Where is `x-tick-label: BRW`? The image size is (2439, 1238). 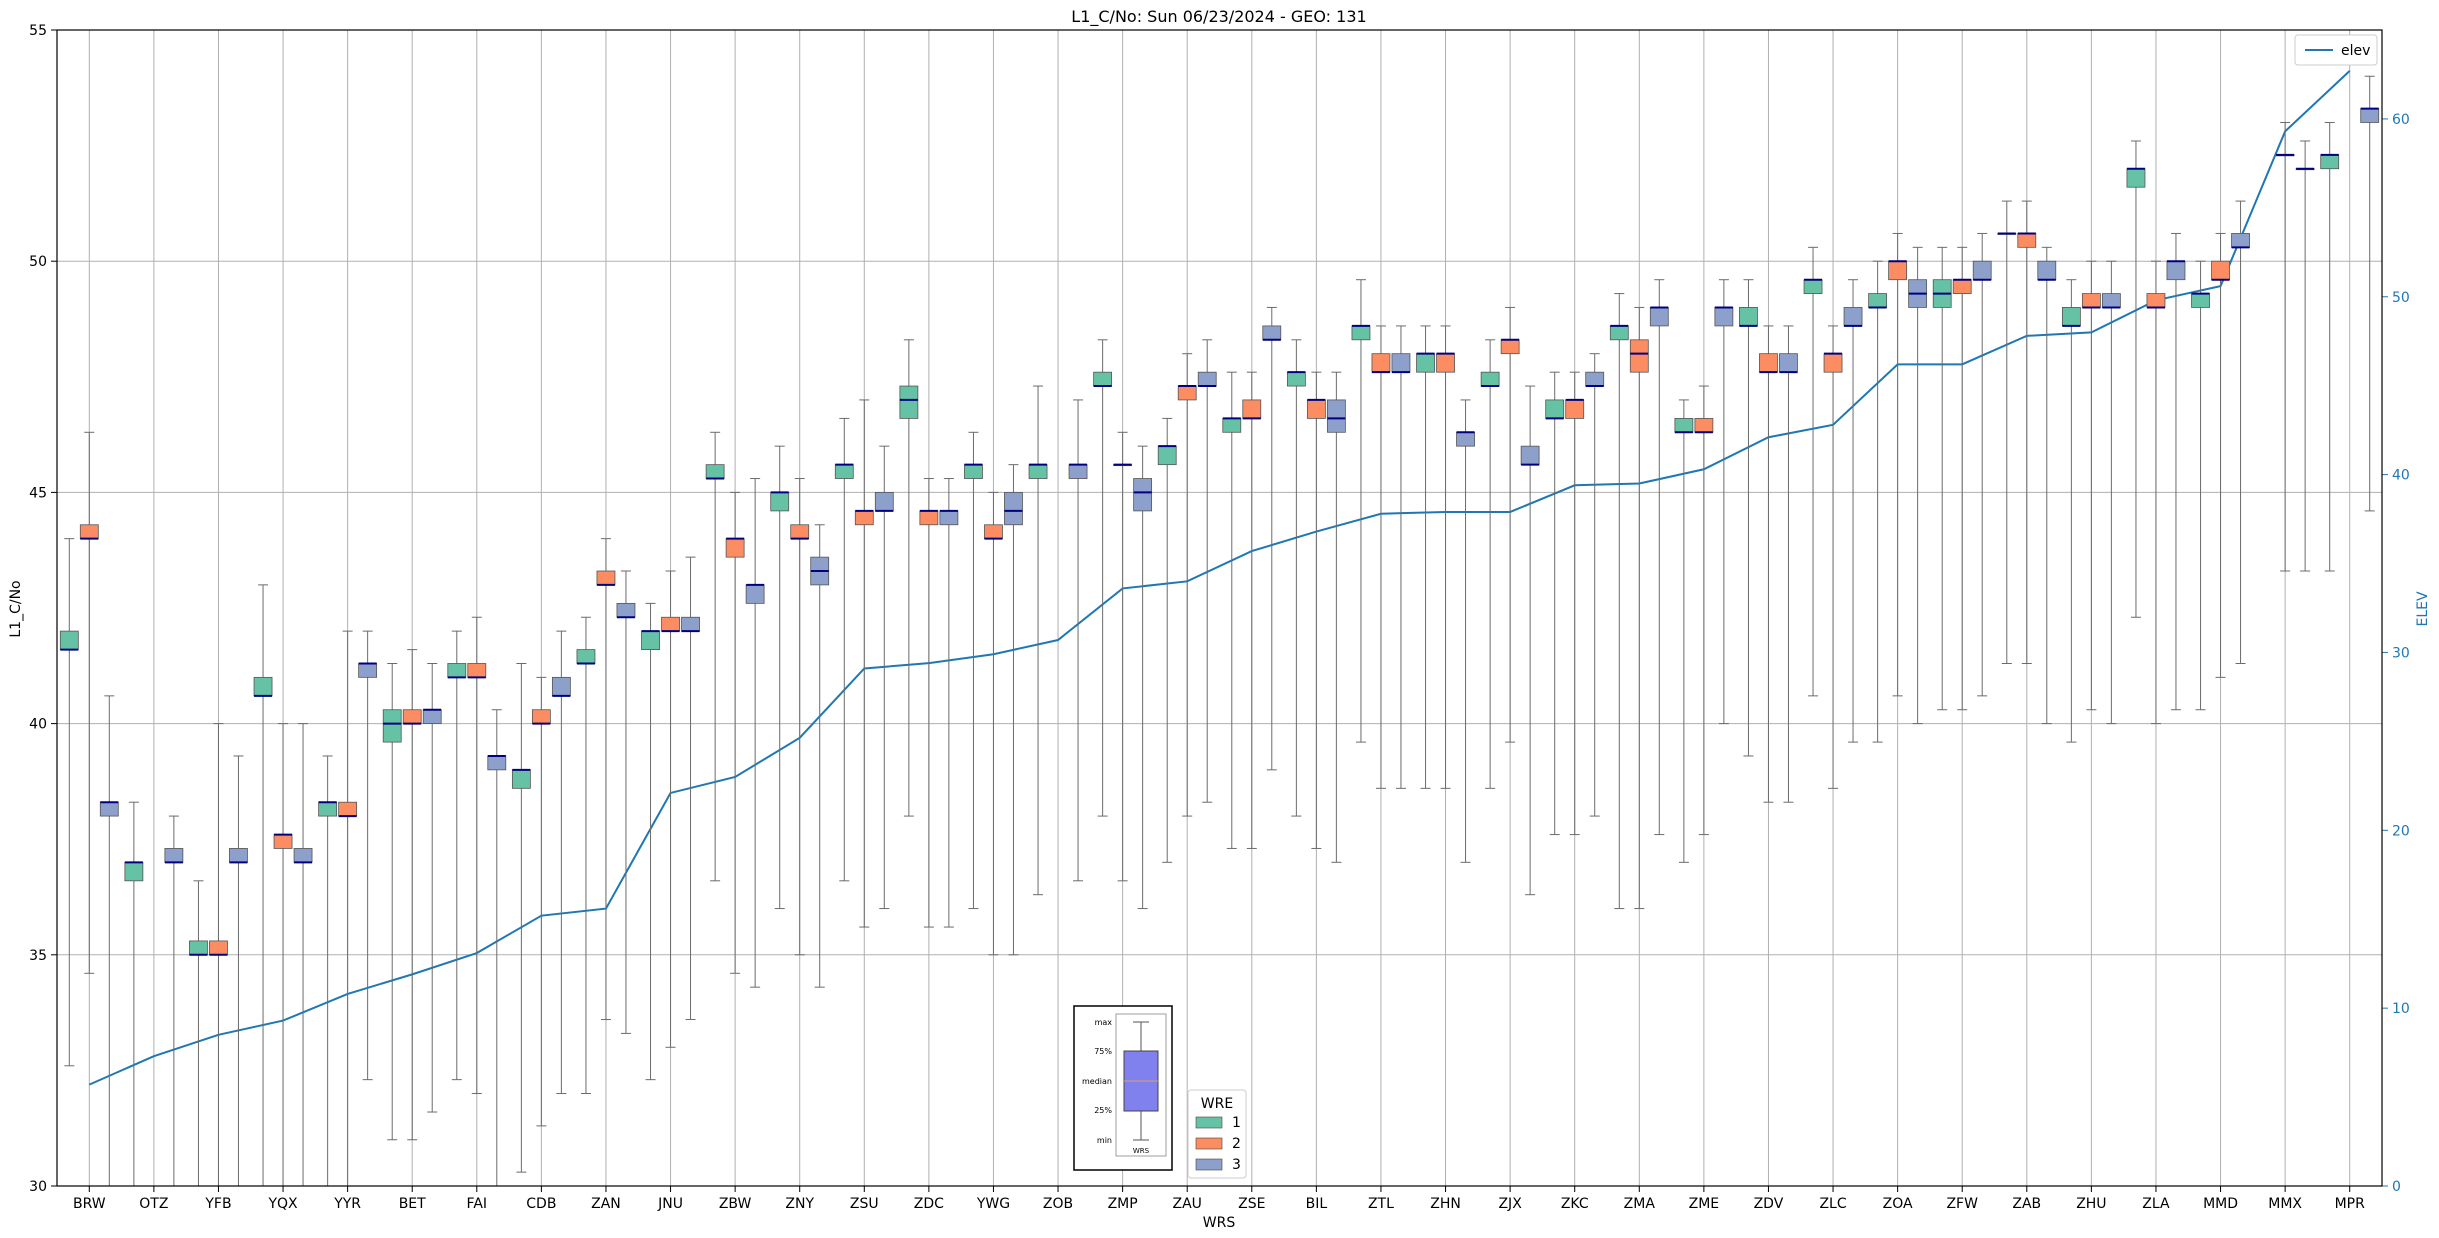
x-tick-label: BRW is located at coordinates (89, 1204).